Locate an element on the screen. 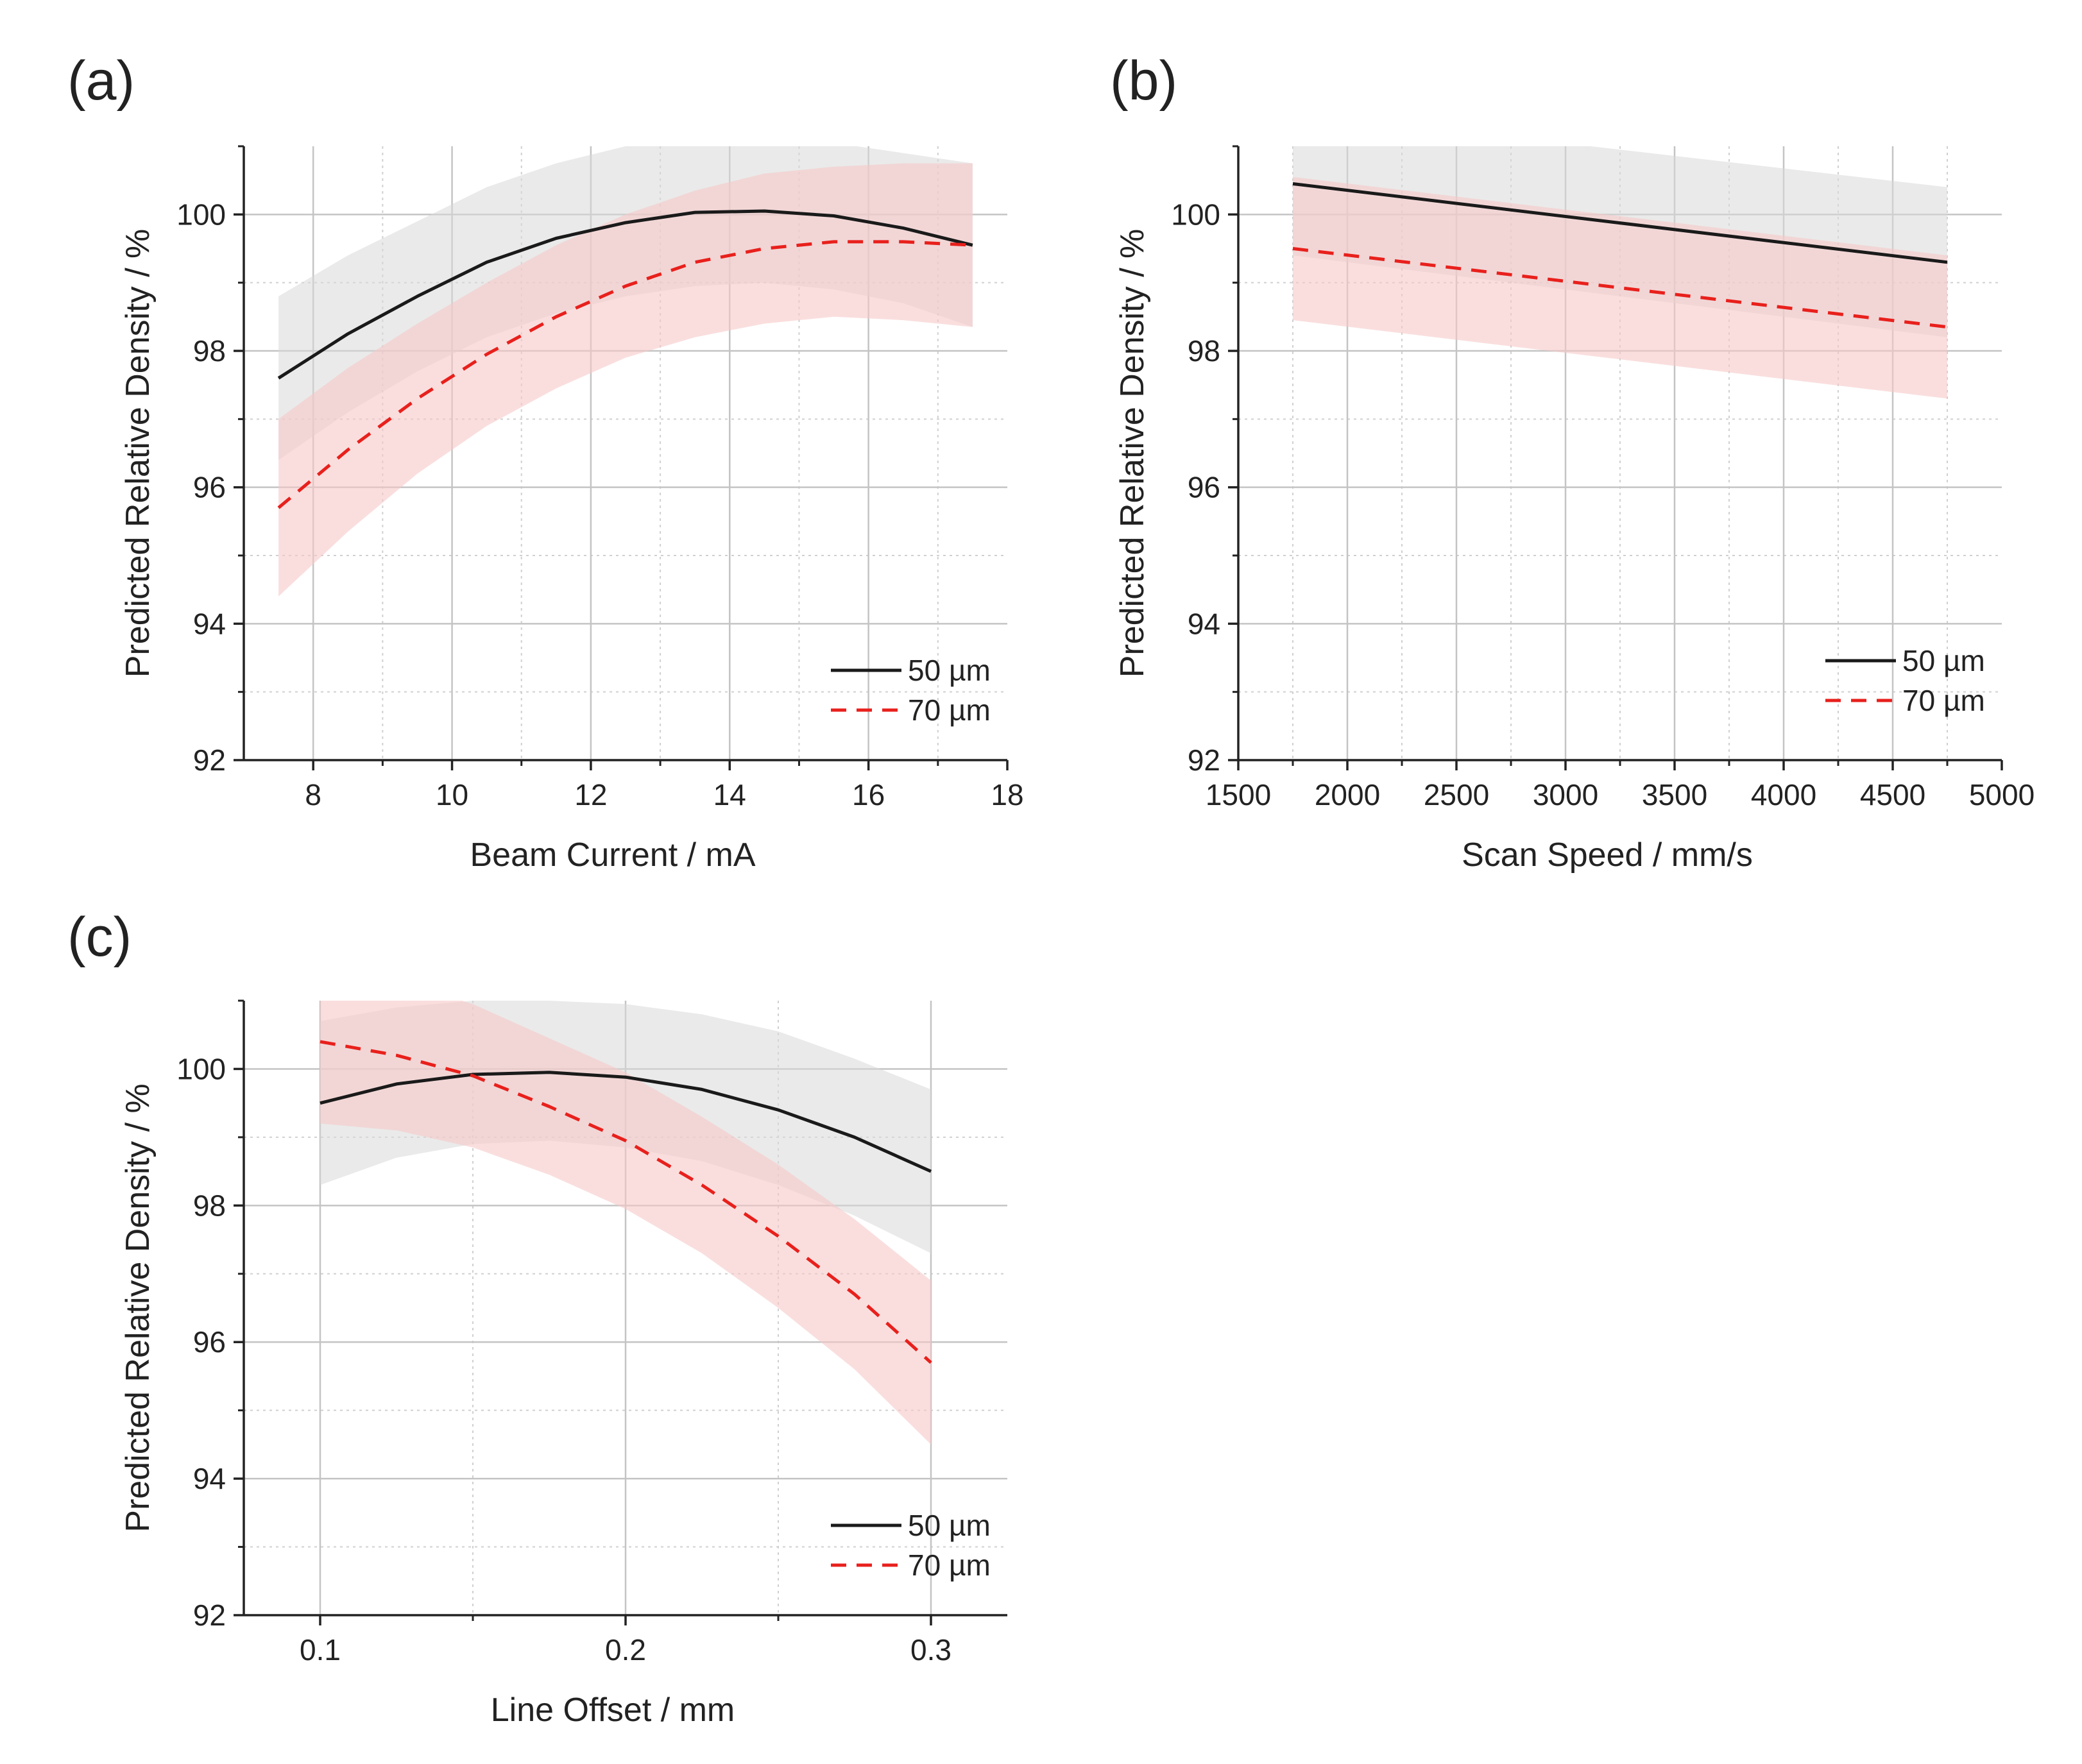 The height and width of the screenshot is (1764, 2082). panel-a-x-tick-label: 10 is located at coordinates (452, 795).